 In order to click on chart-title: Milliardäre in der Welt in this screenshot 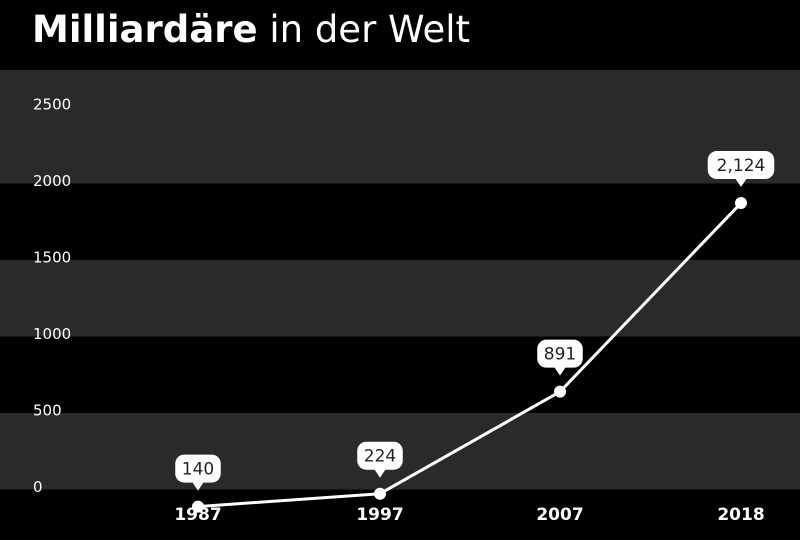, I will do `click(251, 29)`.